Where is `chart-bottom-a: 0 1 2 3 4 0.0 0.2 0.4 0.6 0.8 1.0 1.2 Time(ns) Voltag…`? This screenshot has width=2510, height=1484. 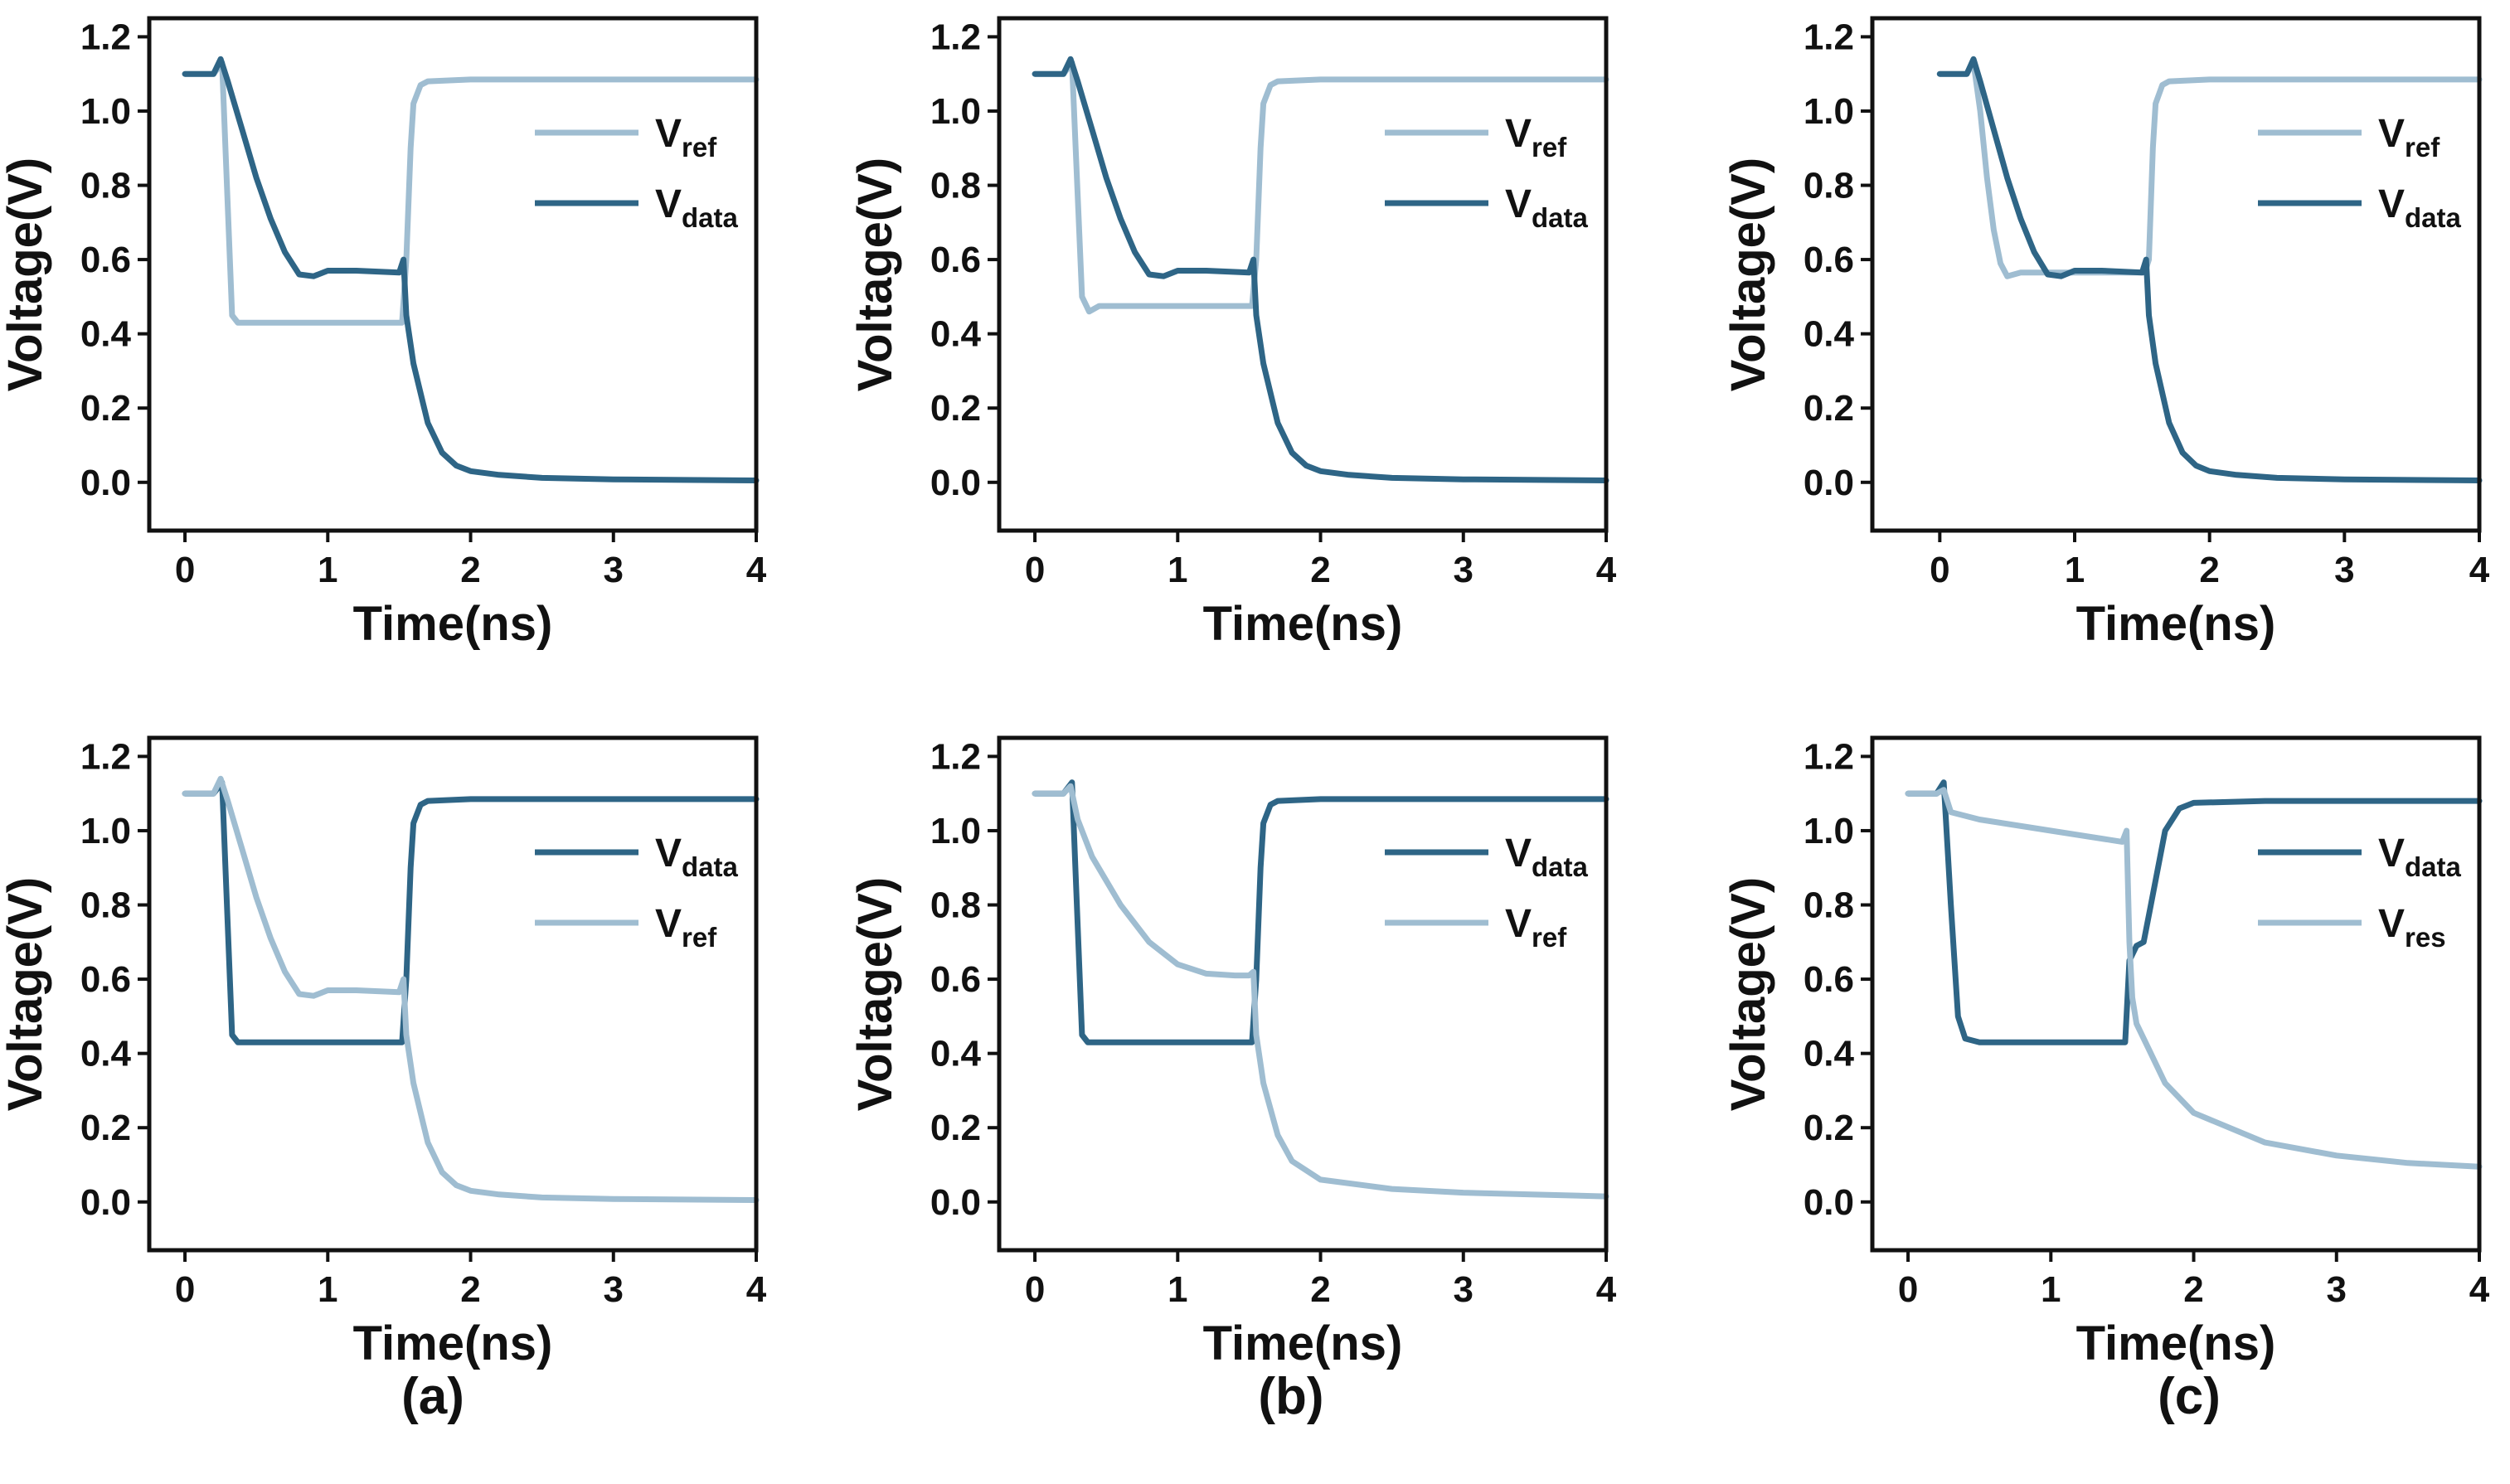 chart-bottom-a: 0 1 2 3 4 0.0 0.2 0.4 0.6 0.8 1.0 1.2 Time(ns) Voltag… is located at coordinates (383, 1053).